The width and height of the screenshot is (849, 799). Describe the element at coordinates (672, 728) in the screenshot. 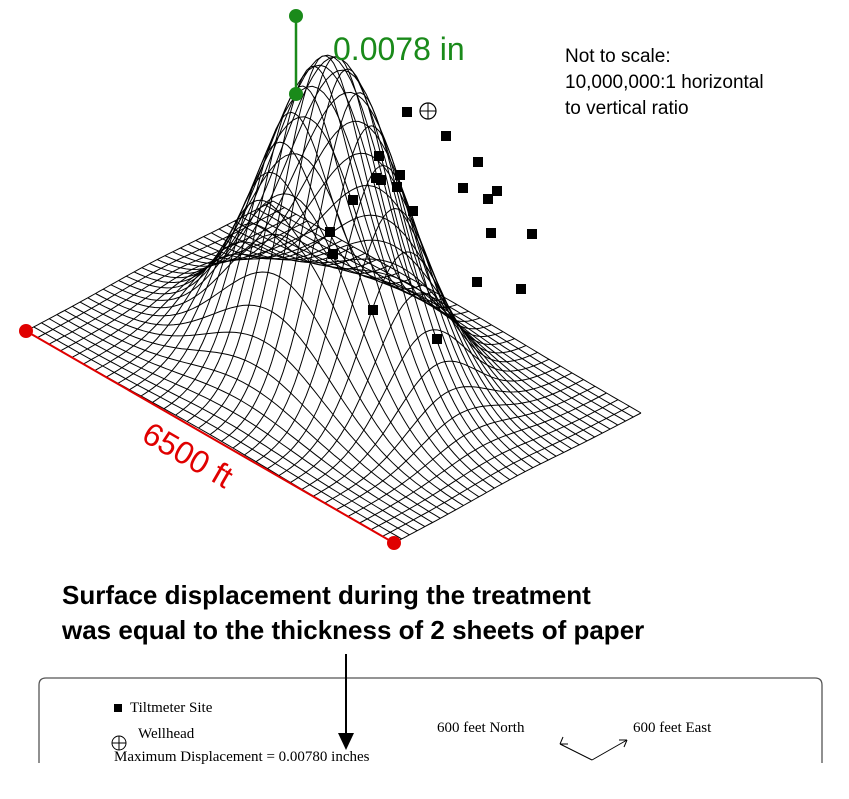

I see `east-label: 600 feet East` at that location.